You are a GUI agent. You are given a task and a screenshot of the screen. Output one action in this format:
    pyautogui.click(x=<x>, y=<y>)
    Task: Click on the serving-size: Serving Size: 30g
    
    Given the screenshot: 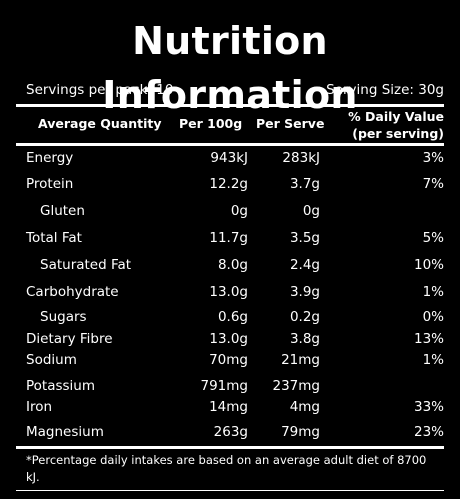 What is the action you would take?
    pyautogui.click(x=385, y=90)
    